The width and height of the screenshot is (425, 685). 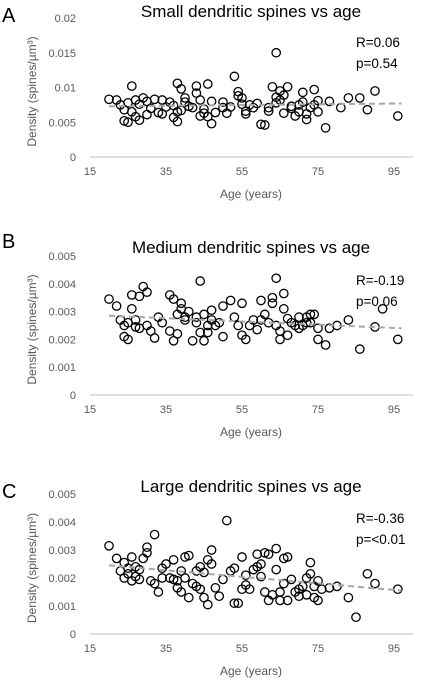 I want to click on panel-a-y-tick-label: 0.015, so click(x=62, y=54).